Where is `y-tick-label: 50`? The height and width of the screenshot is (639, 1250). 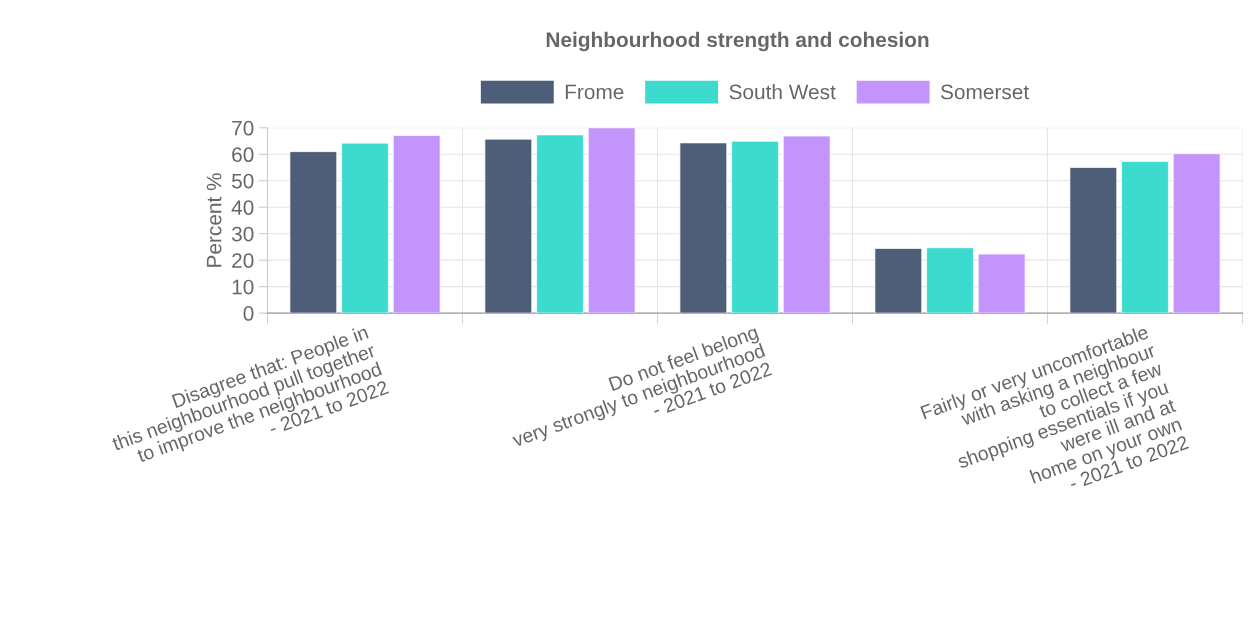 y-tick-label: 50 is located at coordinates (242, 181).